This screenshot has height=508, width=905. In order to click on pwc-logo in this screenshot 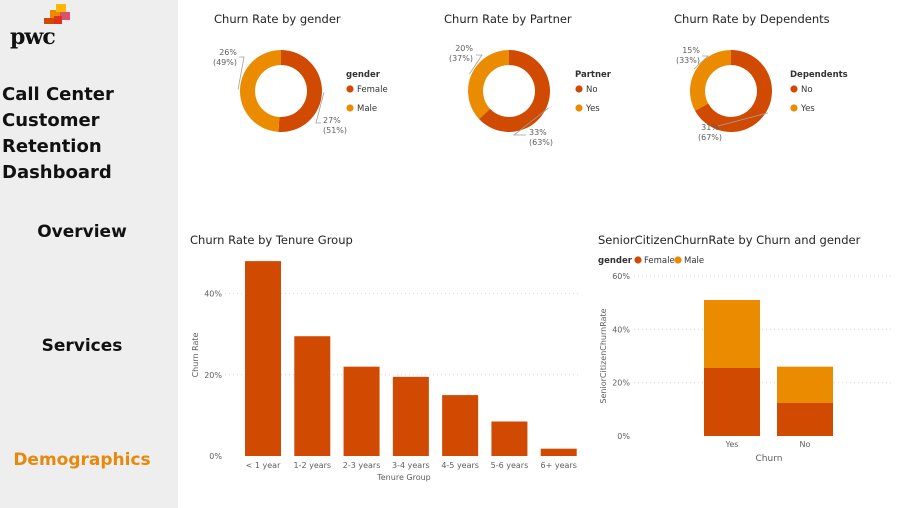, I will do `click(57, 14)`.